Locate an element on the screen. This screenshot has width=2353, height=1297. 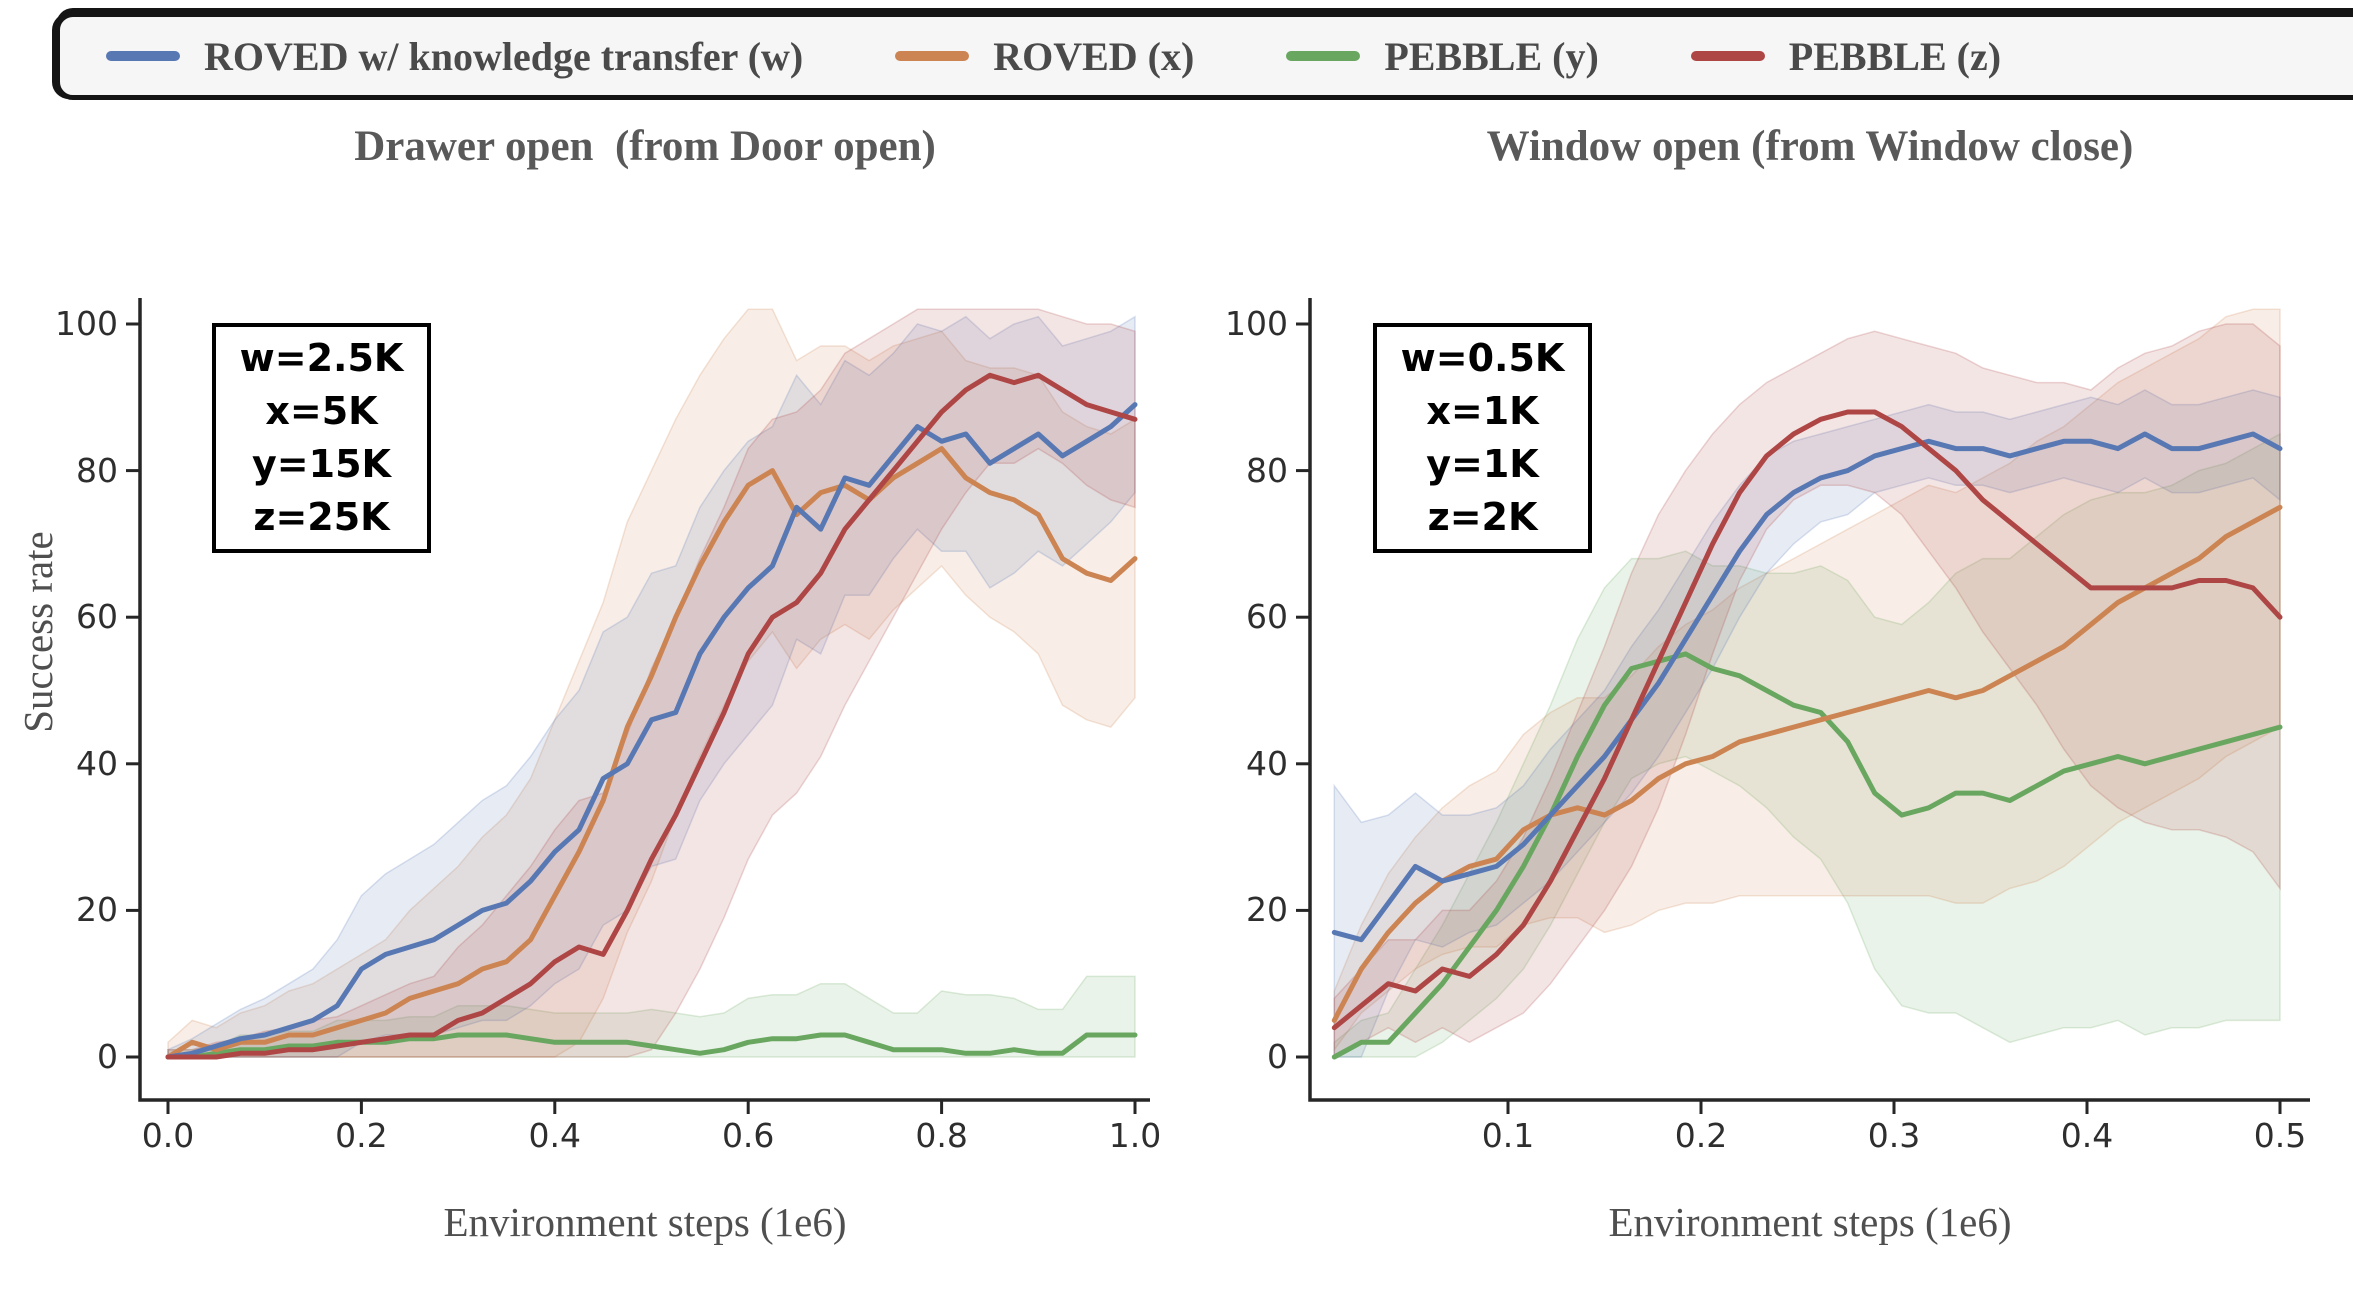
annotation-box-left: w=2.5K x=5K y=15K z=25K is located at coordinates (321, 438).